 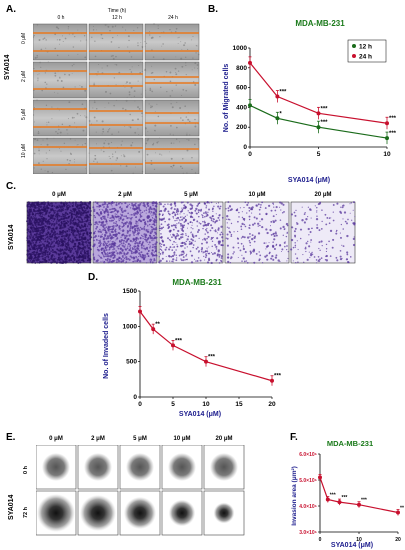 I want to click on wound-image, so click(x=172, y=118).